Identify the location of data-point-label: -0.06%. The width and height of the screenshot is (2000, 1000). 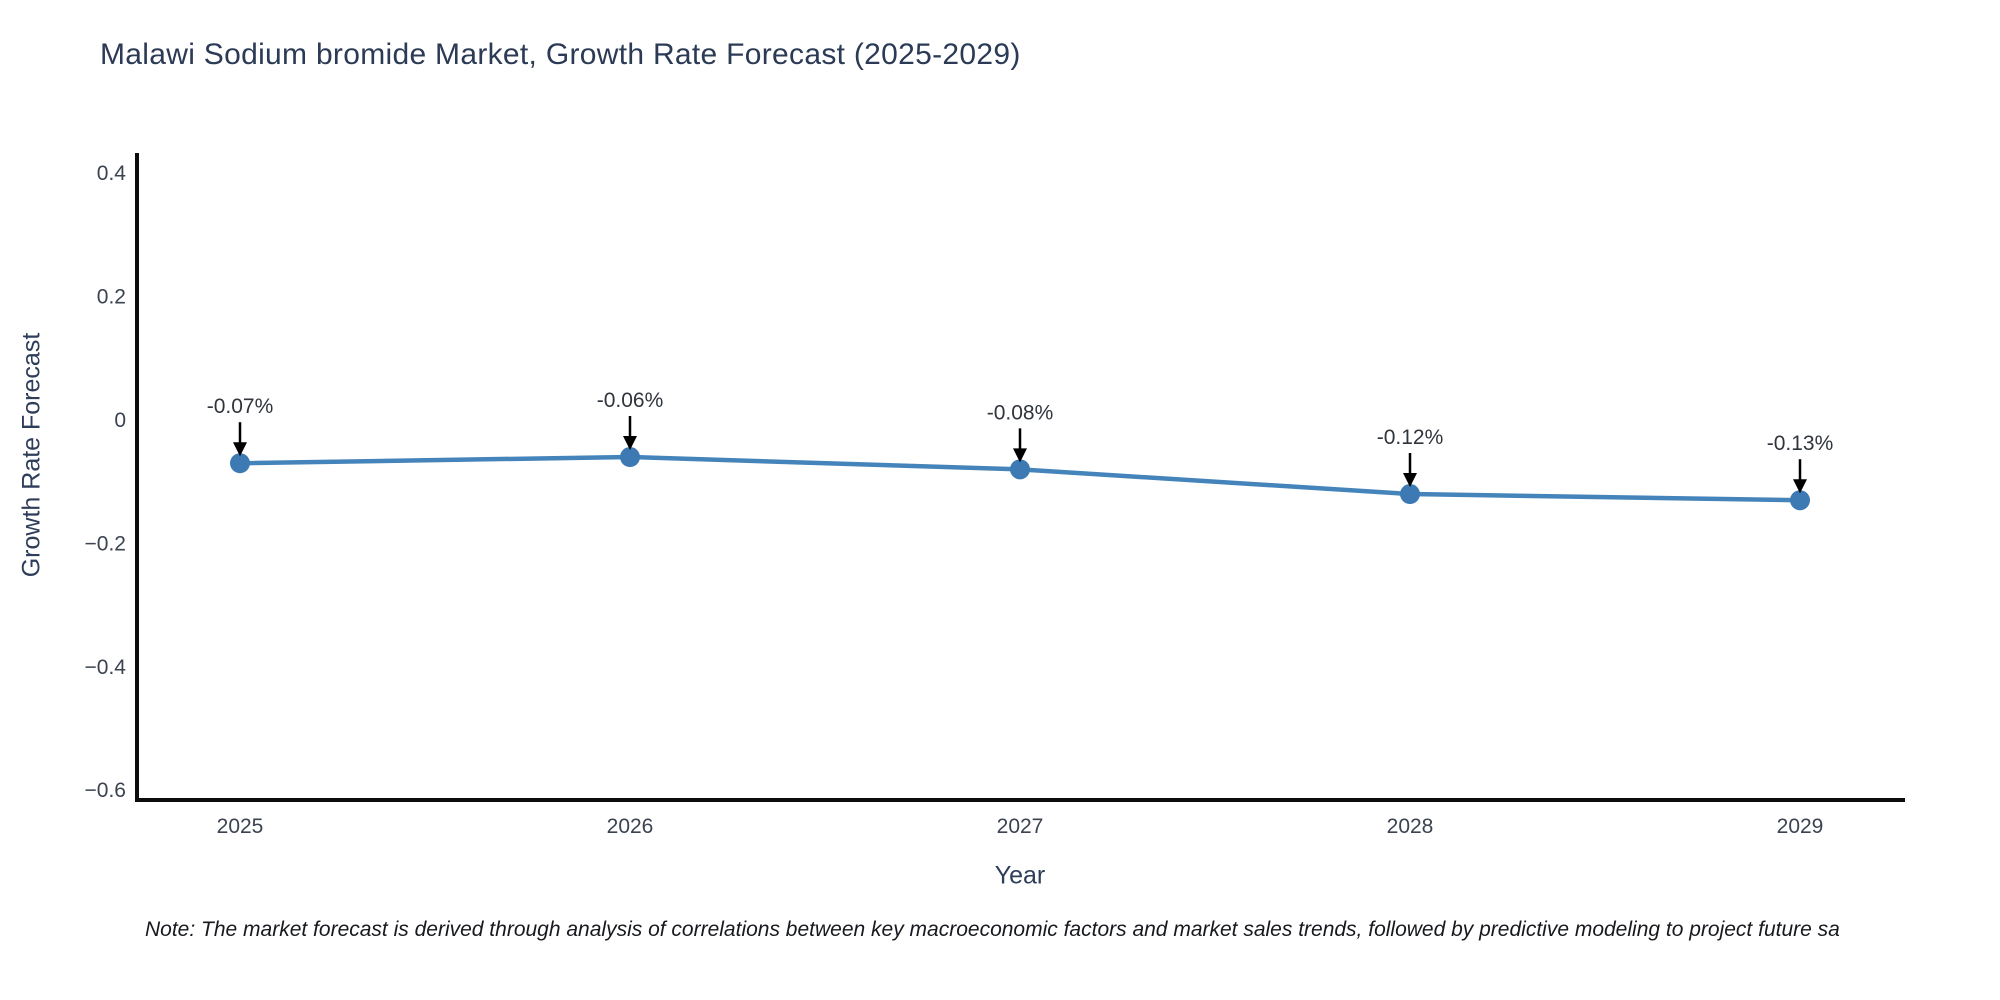
(630, 400).